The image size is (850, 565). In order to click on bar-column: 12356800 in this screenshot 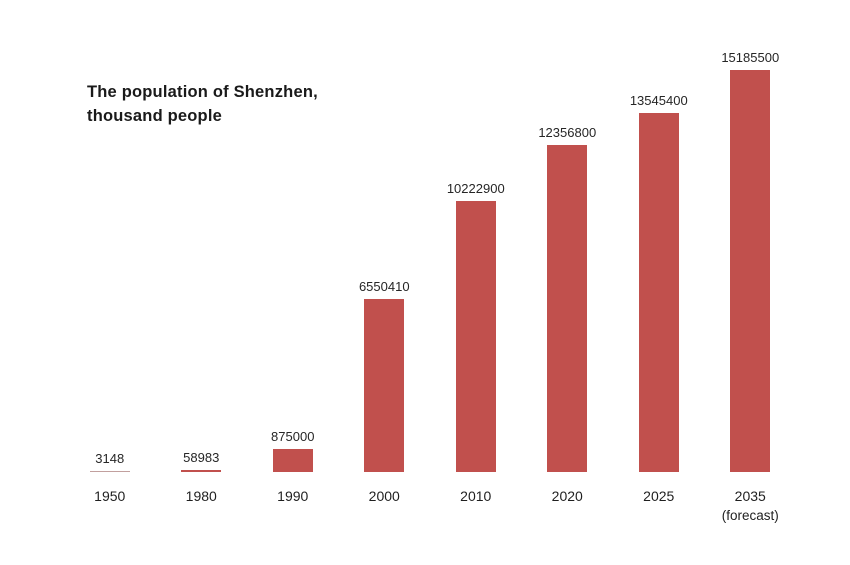, I will do `click(568, 256)`.